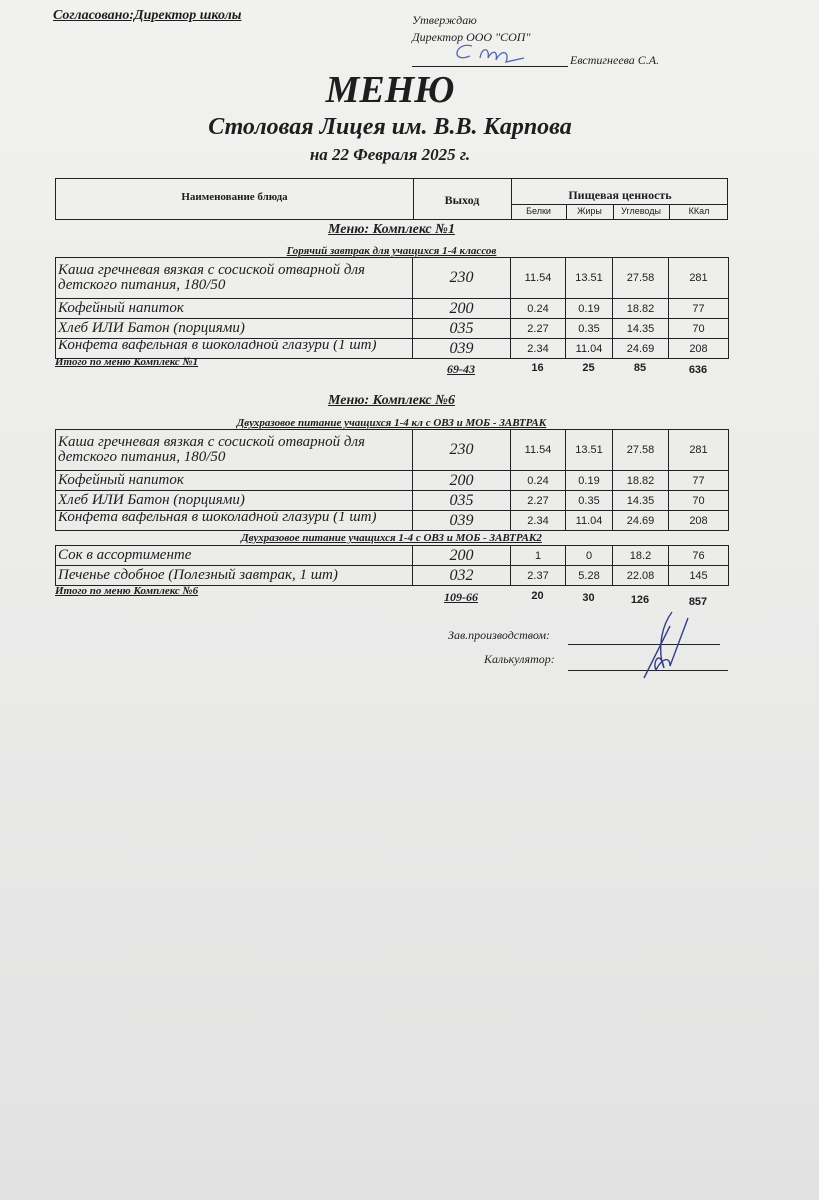 This screenshot has width=819, height=1200. I want to click on complex6-title: Меню: Комплекс №6, so click(391, 400).